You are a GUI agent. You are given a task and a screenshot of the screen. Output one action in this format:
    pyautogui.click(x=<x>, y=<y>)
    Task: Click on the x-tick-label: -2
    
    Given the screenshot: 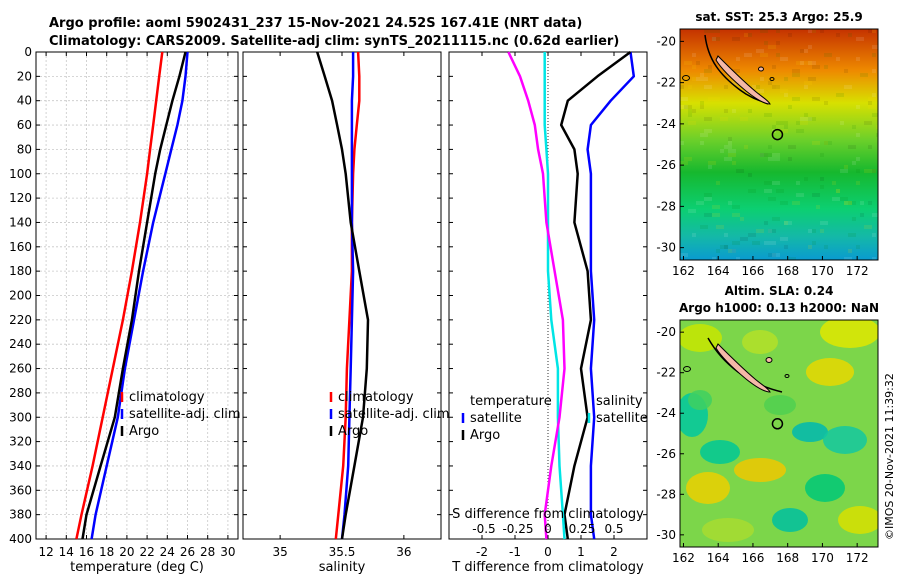 What is the action you would take?
    pyautogui.click(x=482, y=552)
    